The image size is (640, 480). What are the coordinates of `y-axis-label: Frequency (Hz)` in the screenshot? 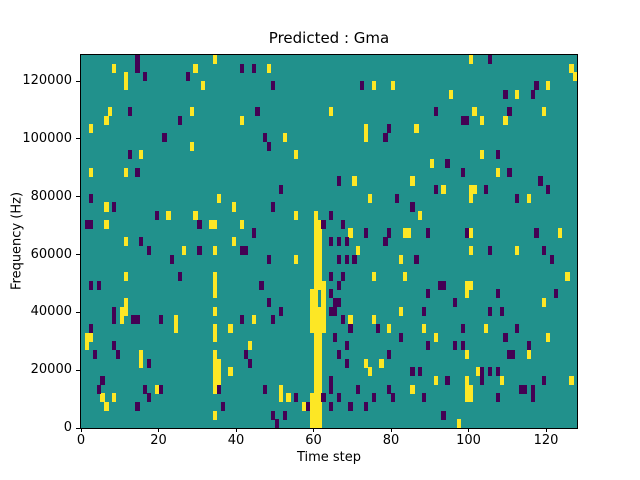 It's located at (17, 241).